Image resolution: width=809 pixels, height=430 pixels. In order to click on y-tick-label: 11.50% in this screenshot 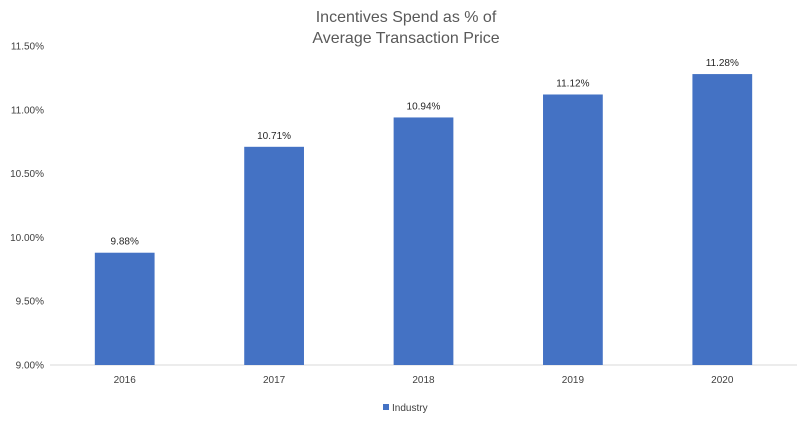, I will do `click(27, 47)`.